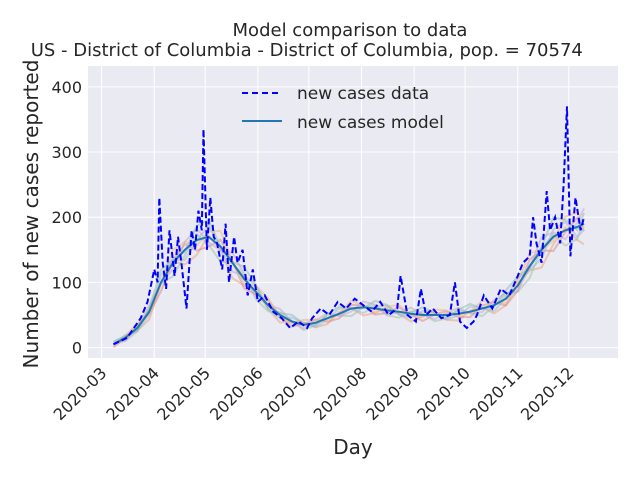 Image resolution: width=640 pixels, height=484 pixels. I want to click on y-tick-label: 300, so click(66, 152).